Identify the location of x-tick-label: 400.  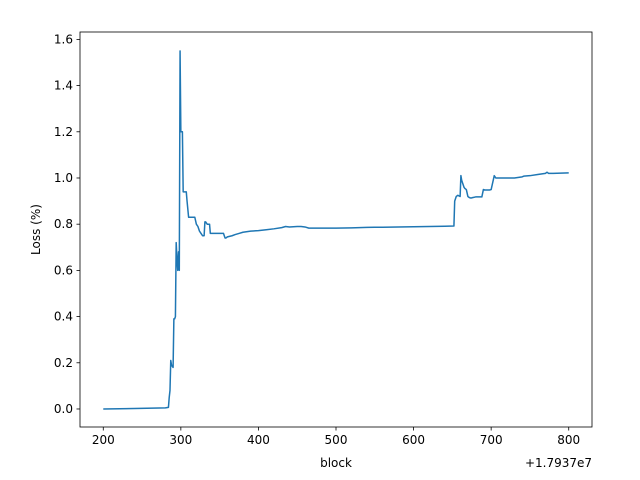
(258, 440).